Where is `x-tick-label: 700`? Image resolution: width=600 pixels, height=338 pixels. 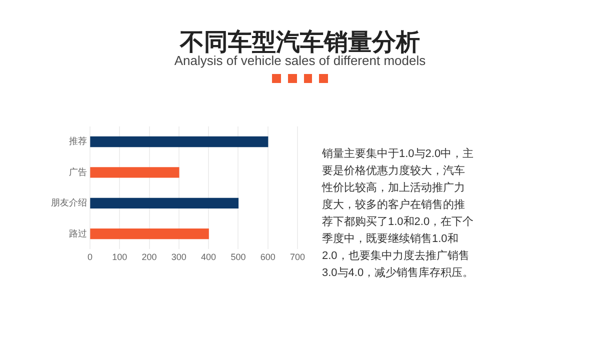 x-tick-label: 700 is located at coordinates (298, 257).